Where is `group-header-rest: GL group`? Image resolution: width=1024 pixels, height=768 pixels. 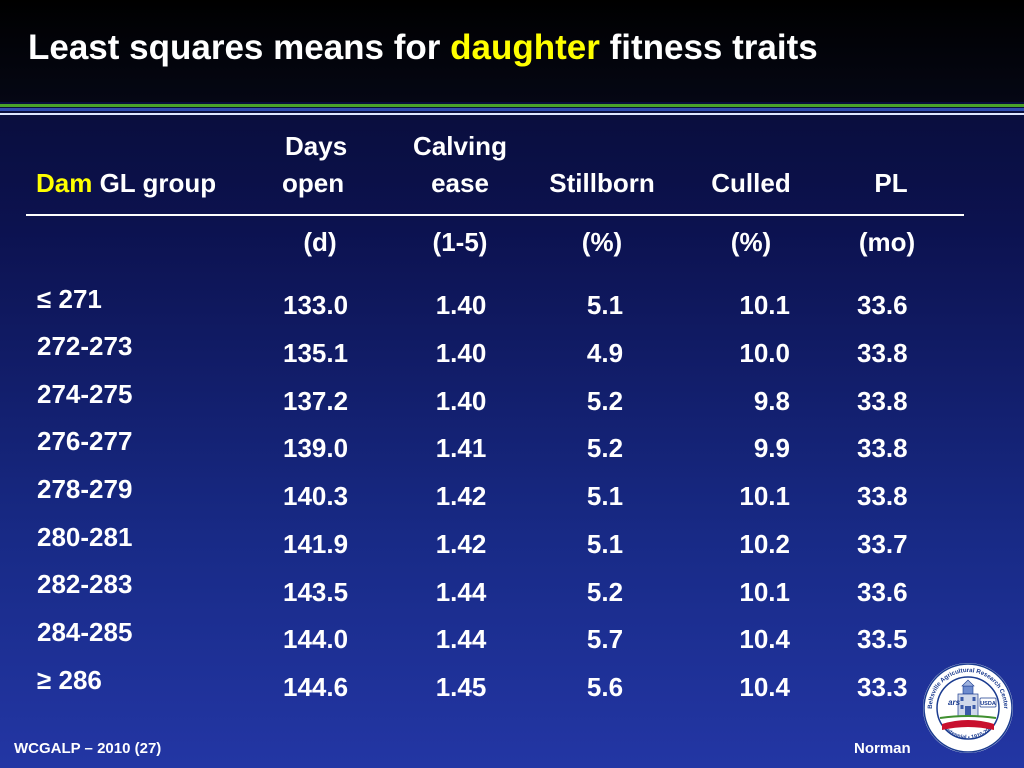 group-header-rest: GL group is located at coordinates (154, 183).